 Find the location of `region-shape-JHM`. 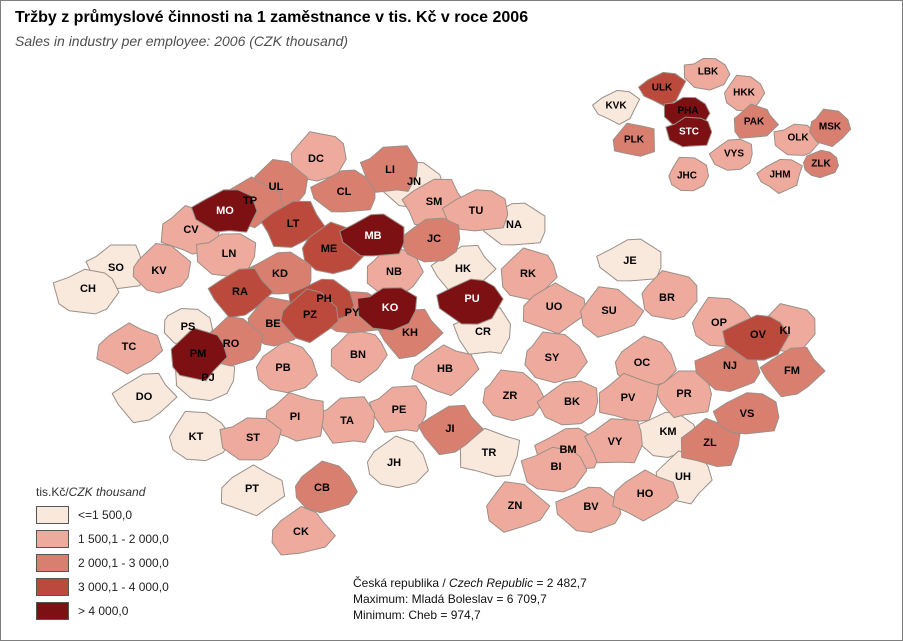

region-shape-JHM is located at coordinates (779, 176).